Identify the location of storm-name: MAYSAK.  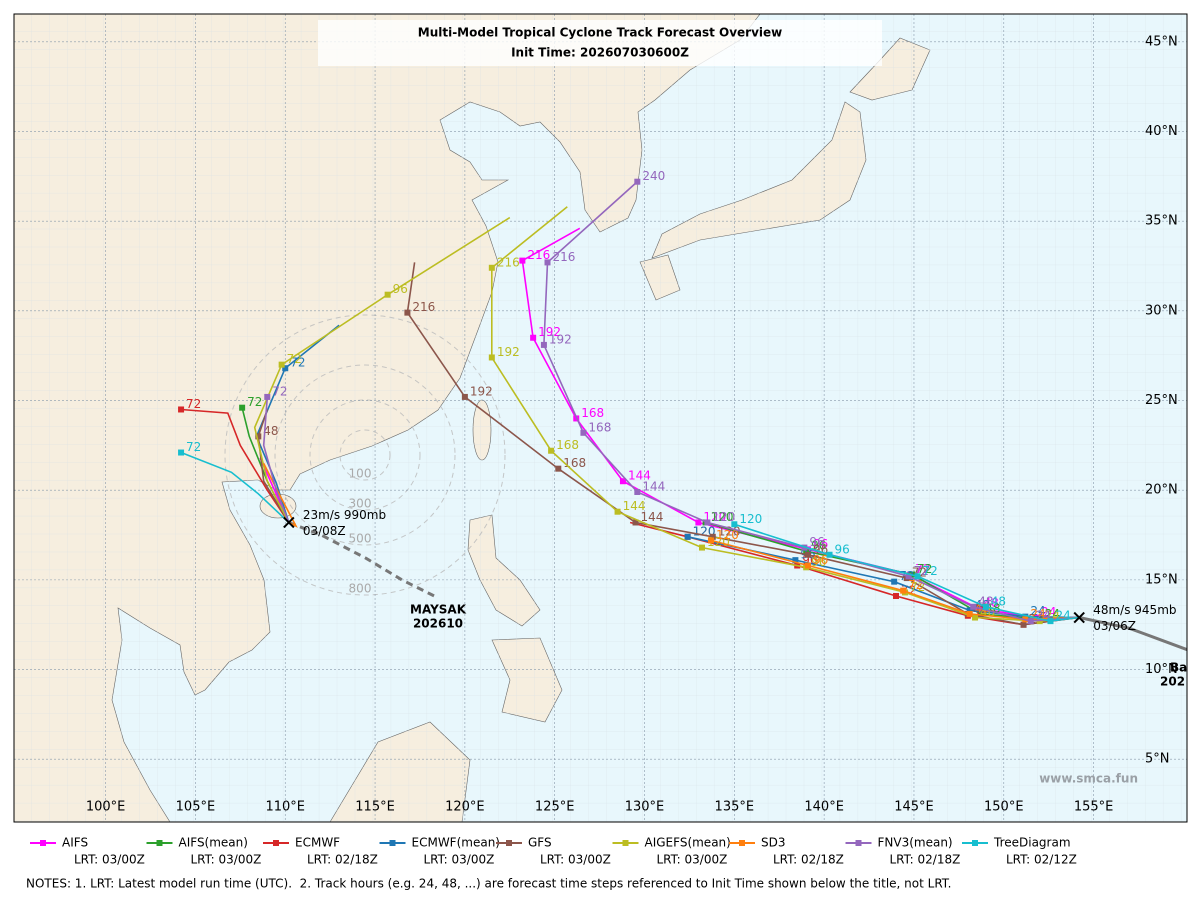
(438, 610).